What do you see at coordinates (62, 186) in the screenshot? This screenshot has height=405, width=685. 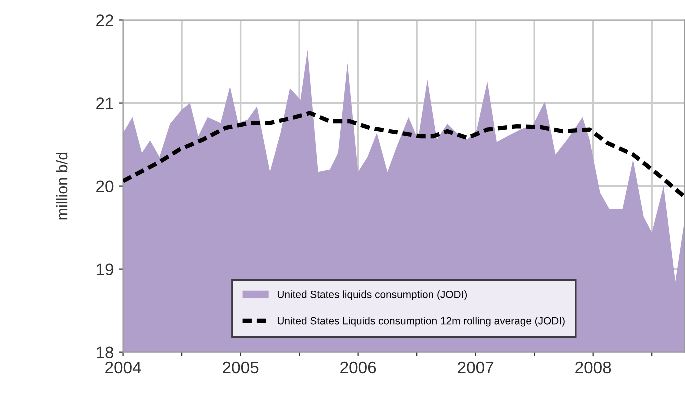 I see `y-axis-title: million b/d` at bounding box center [62, 186].